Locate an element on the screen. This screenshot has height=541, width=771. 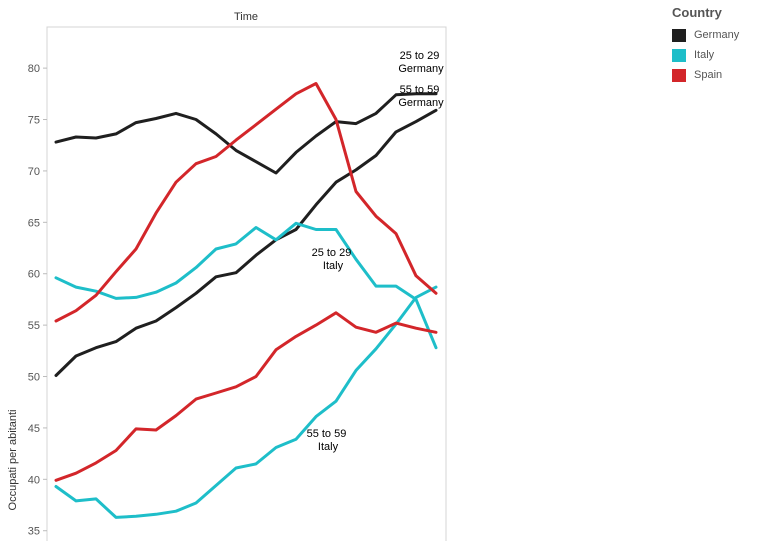
annotation-germany-25-29-line1: 25 to 29 is located at coordinates (420, 56).